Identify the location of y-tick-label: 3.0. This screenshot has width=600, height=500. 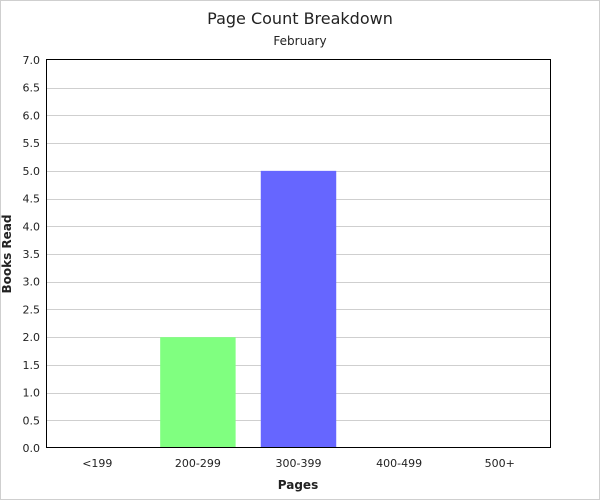
(32, 282).